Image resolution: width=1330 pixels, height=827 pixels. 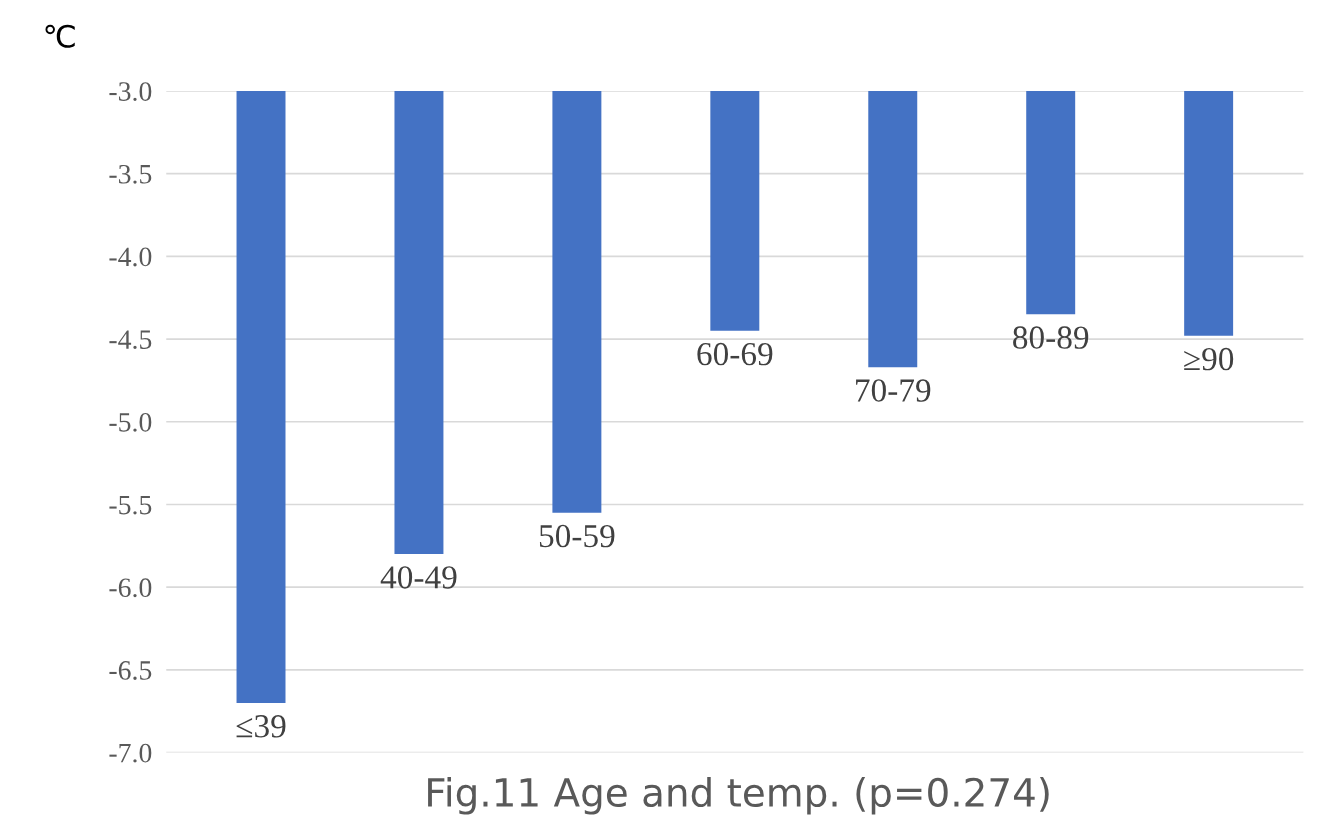 What do you see at coordinates (577, 536) in the screenshot?
I see `x-tick-label: 50-59` at bounding box center [577, 536].